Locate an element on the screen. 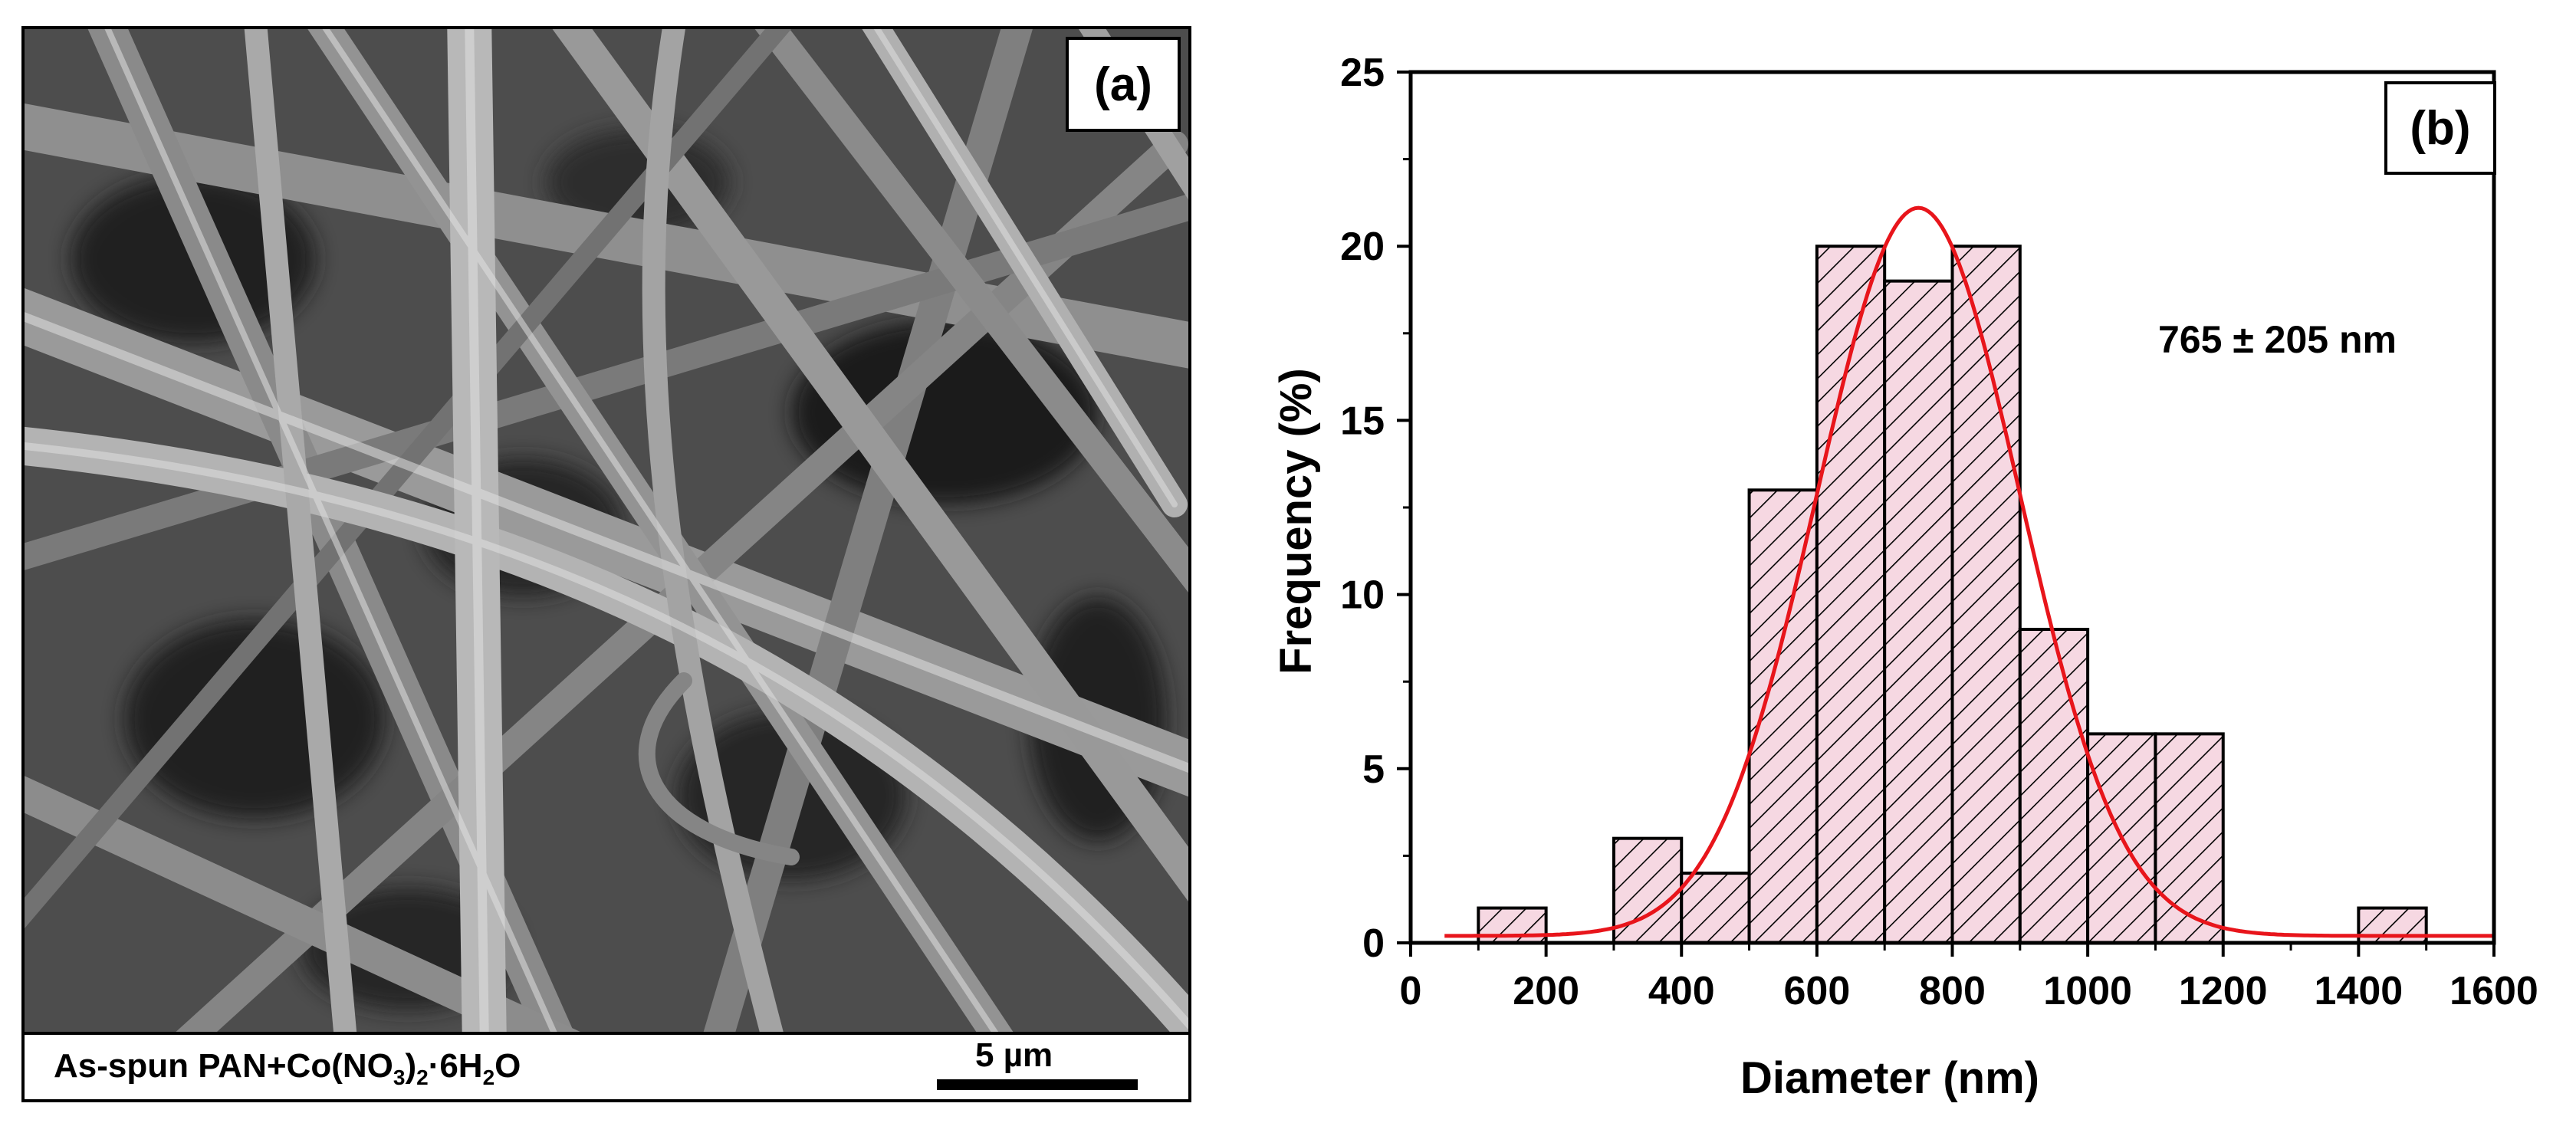  panel-label-a: (a) is located at coordinates (1124, 84).